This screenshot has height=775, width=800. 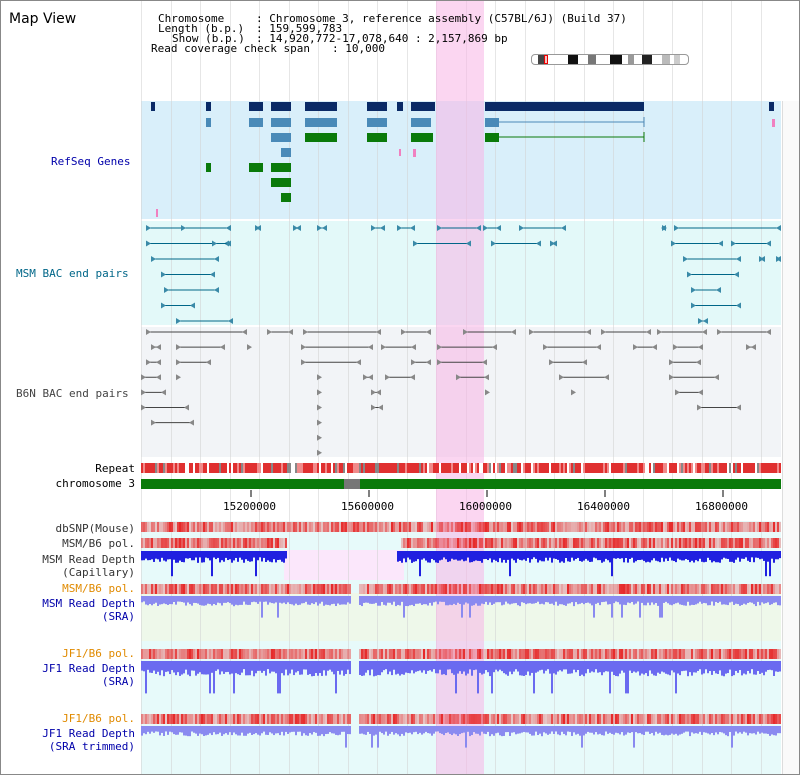 What do you see at coordinates (460, 387) in the screenshot?
I see `highlight-region` at bounding box center [460, 387].